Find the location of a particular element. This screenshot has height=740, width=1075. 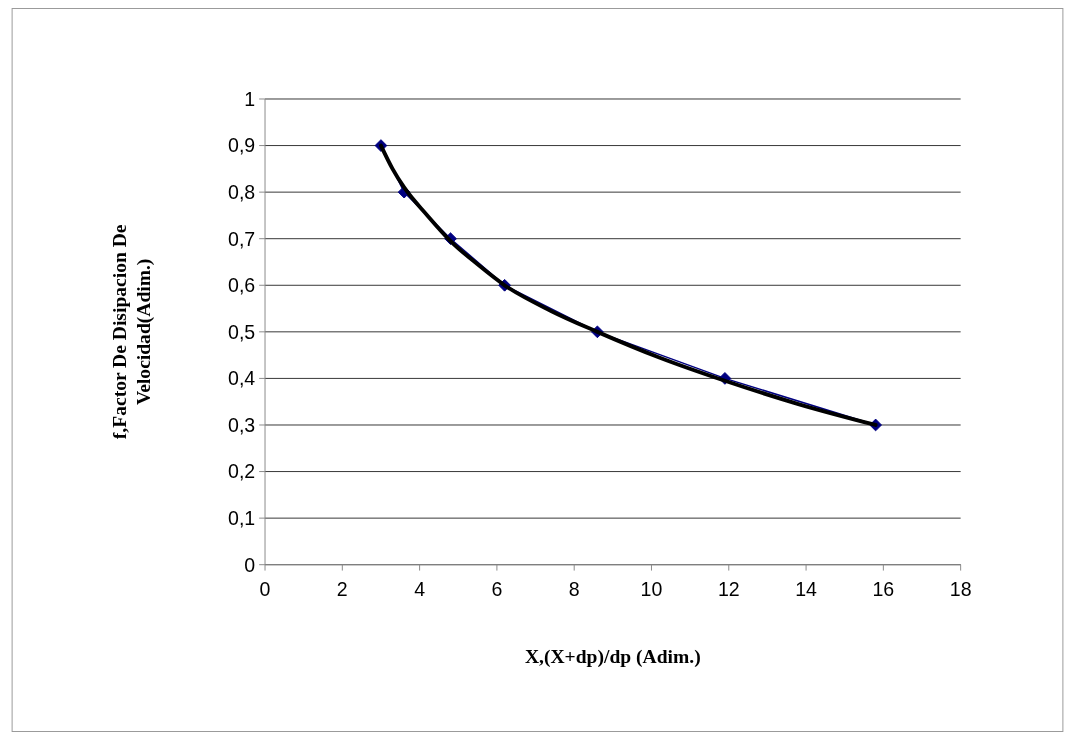

y-tick-label: 0 is located at coordinates (250, 564).